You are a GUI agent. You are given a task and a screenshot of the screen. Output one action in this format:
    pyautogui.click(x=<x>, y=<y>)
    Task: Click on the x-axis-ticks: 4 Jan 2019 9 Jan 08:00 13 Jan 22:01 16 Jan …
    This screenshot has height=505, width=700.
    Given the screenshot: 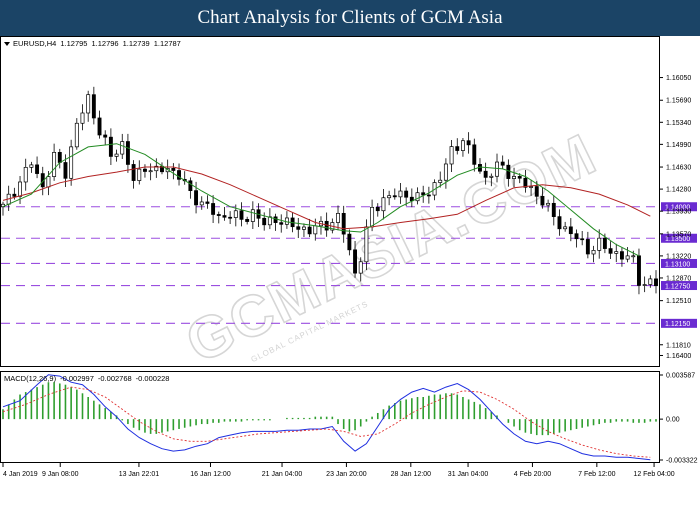 What is the action you would take?
    pyautogui.click(x=338, y=470)
    